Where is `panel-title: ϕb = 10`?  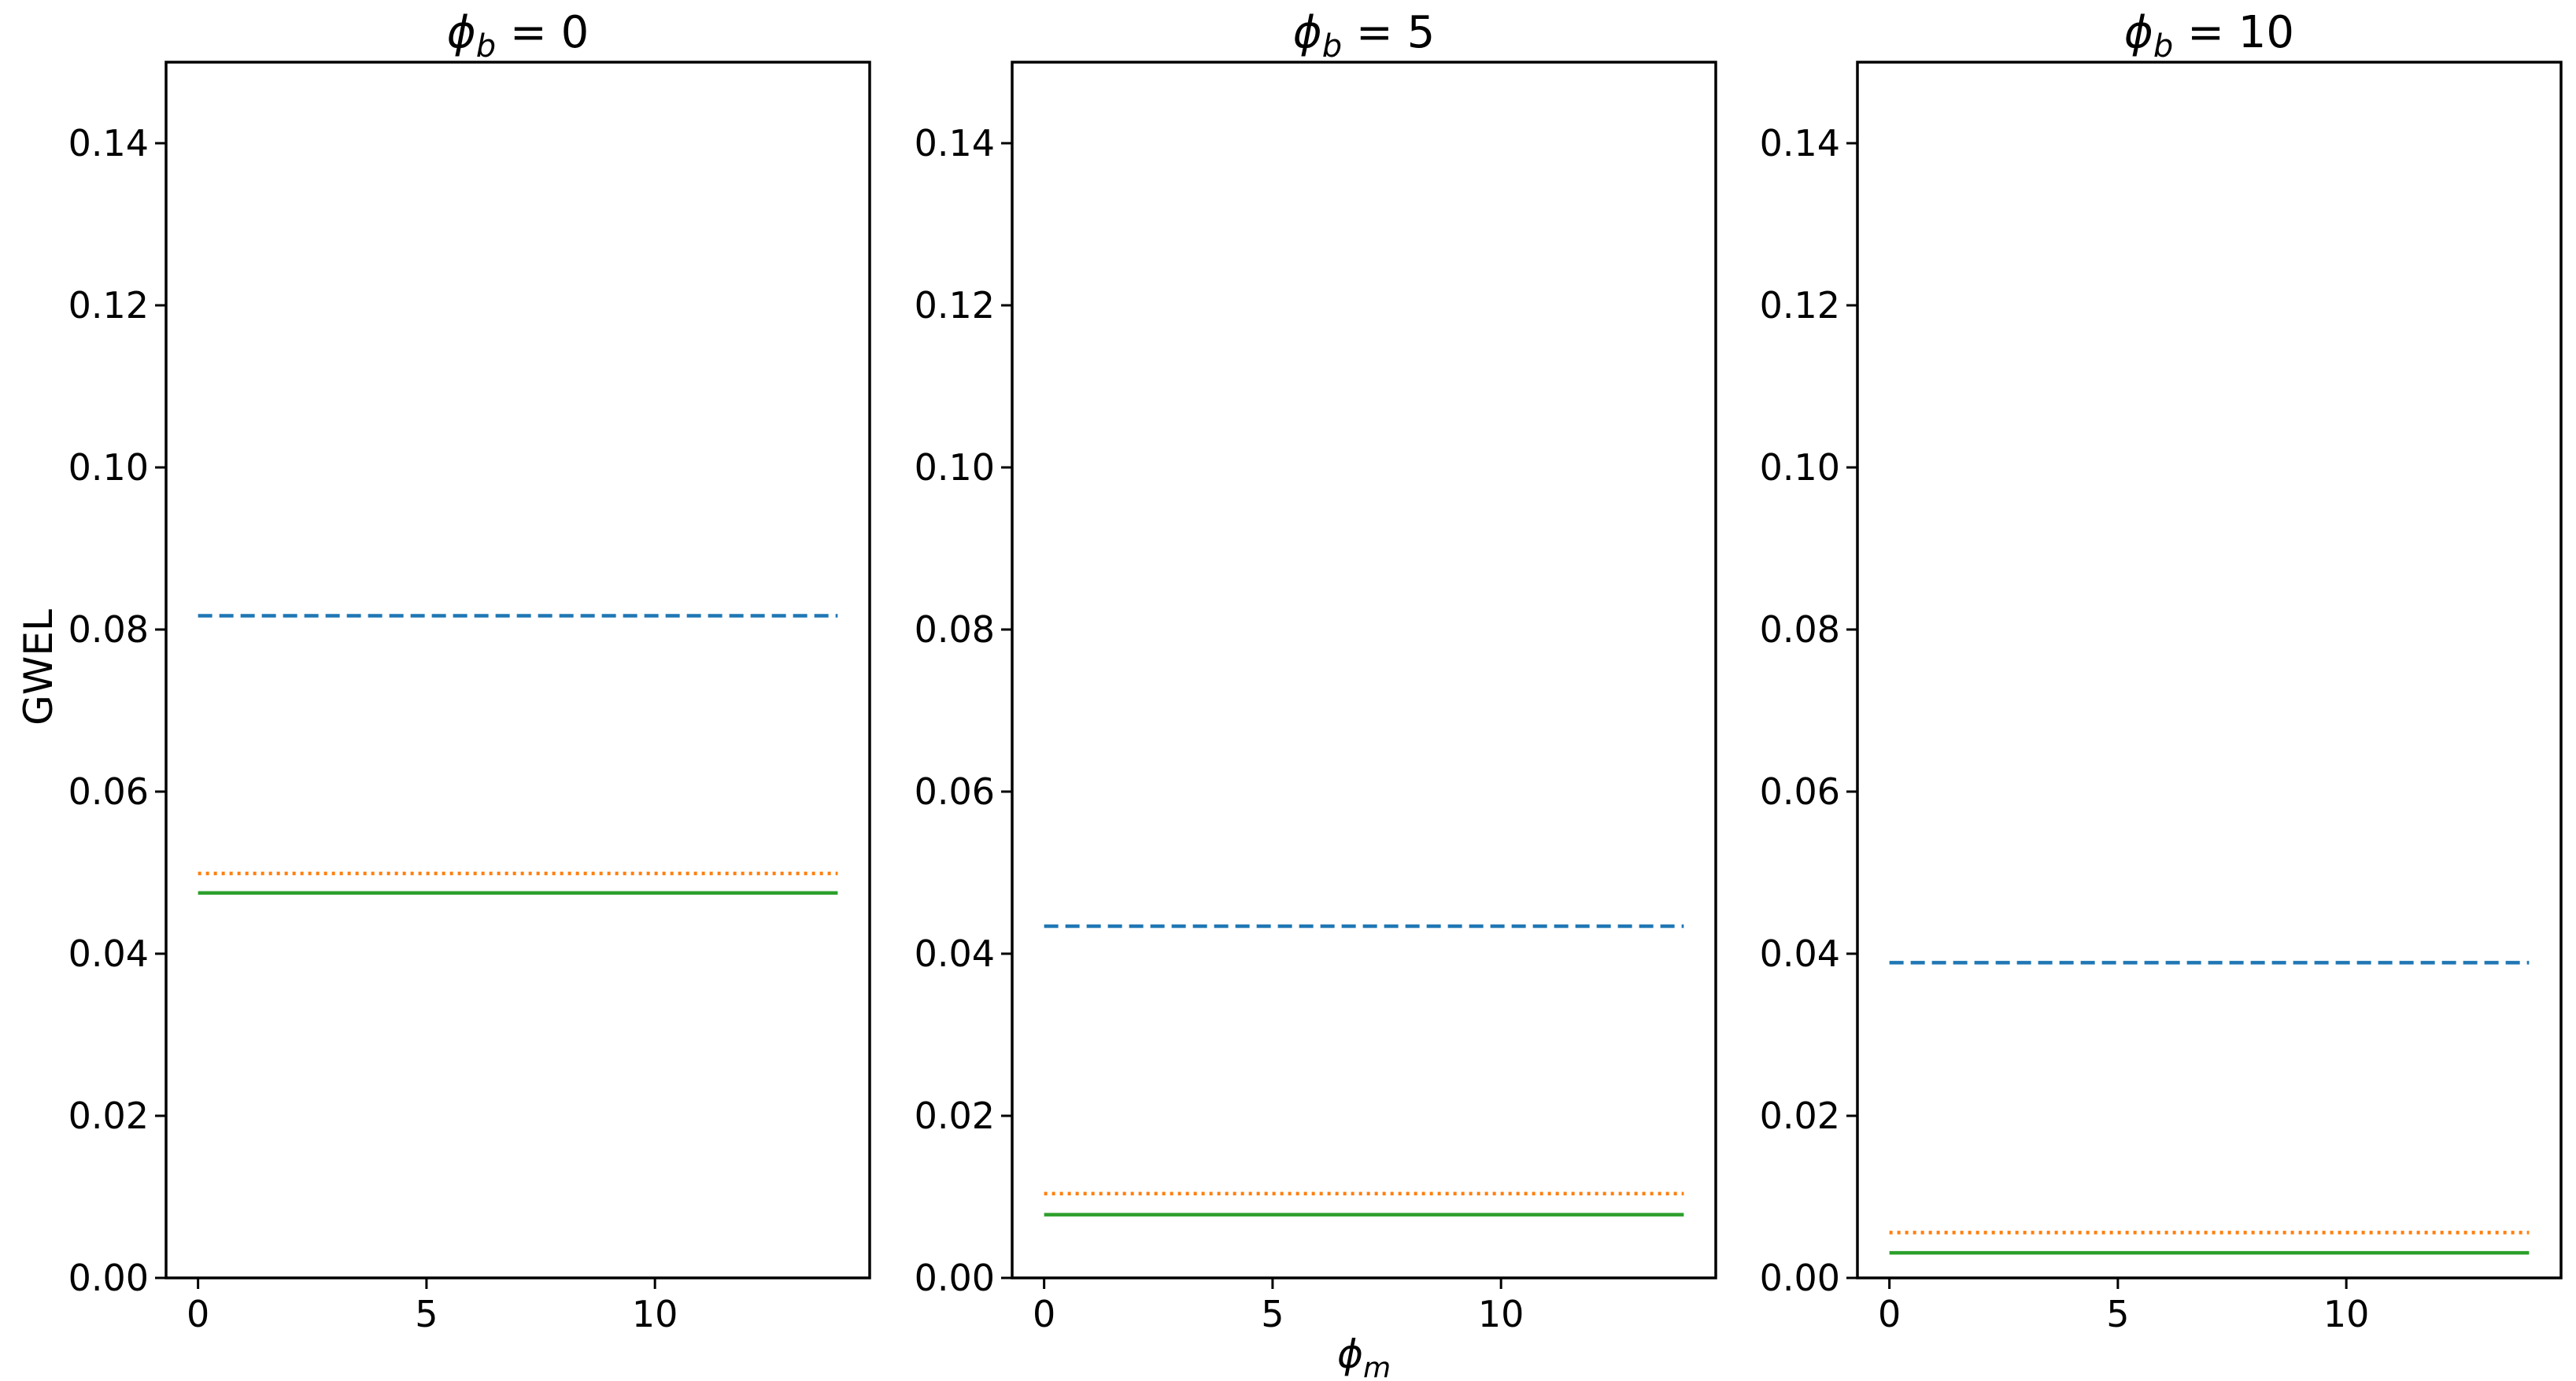 panel-title: ϕb = 10 is located at coordinates (2209, 36).